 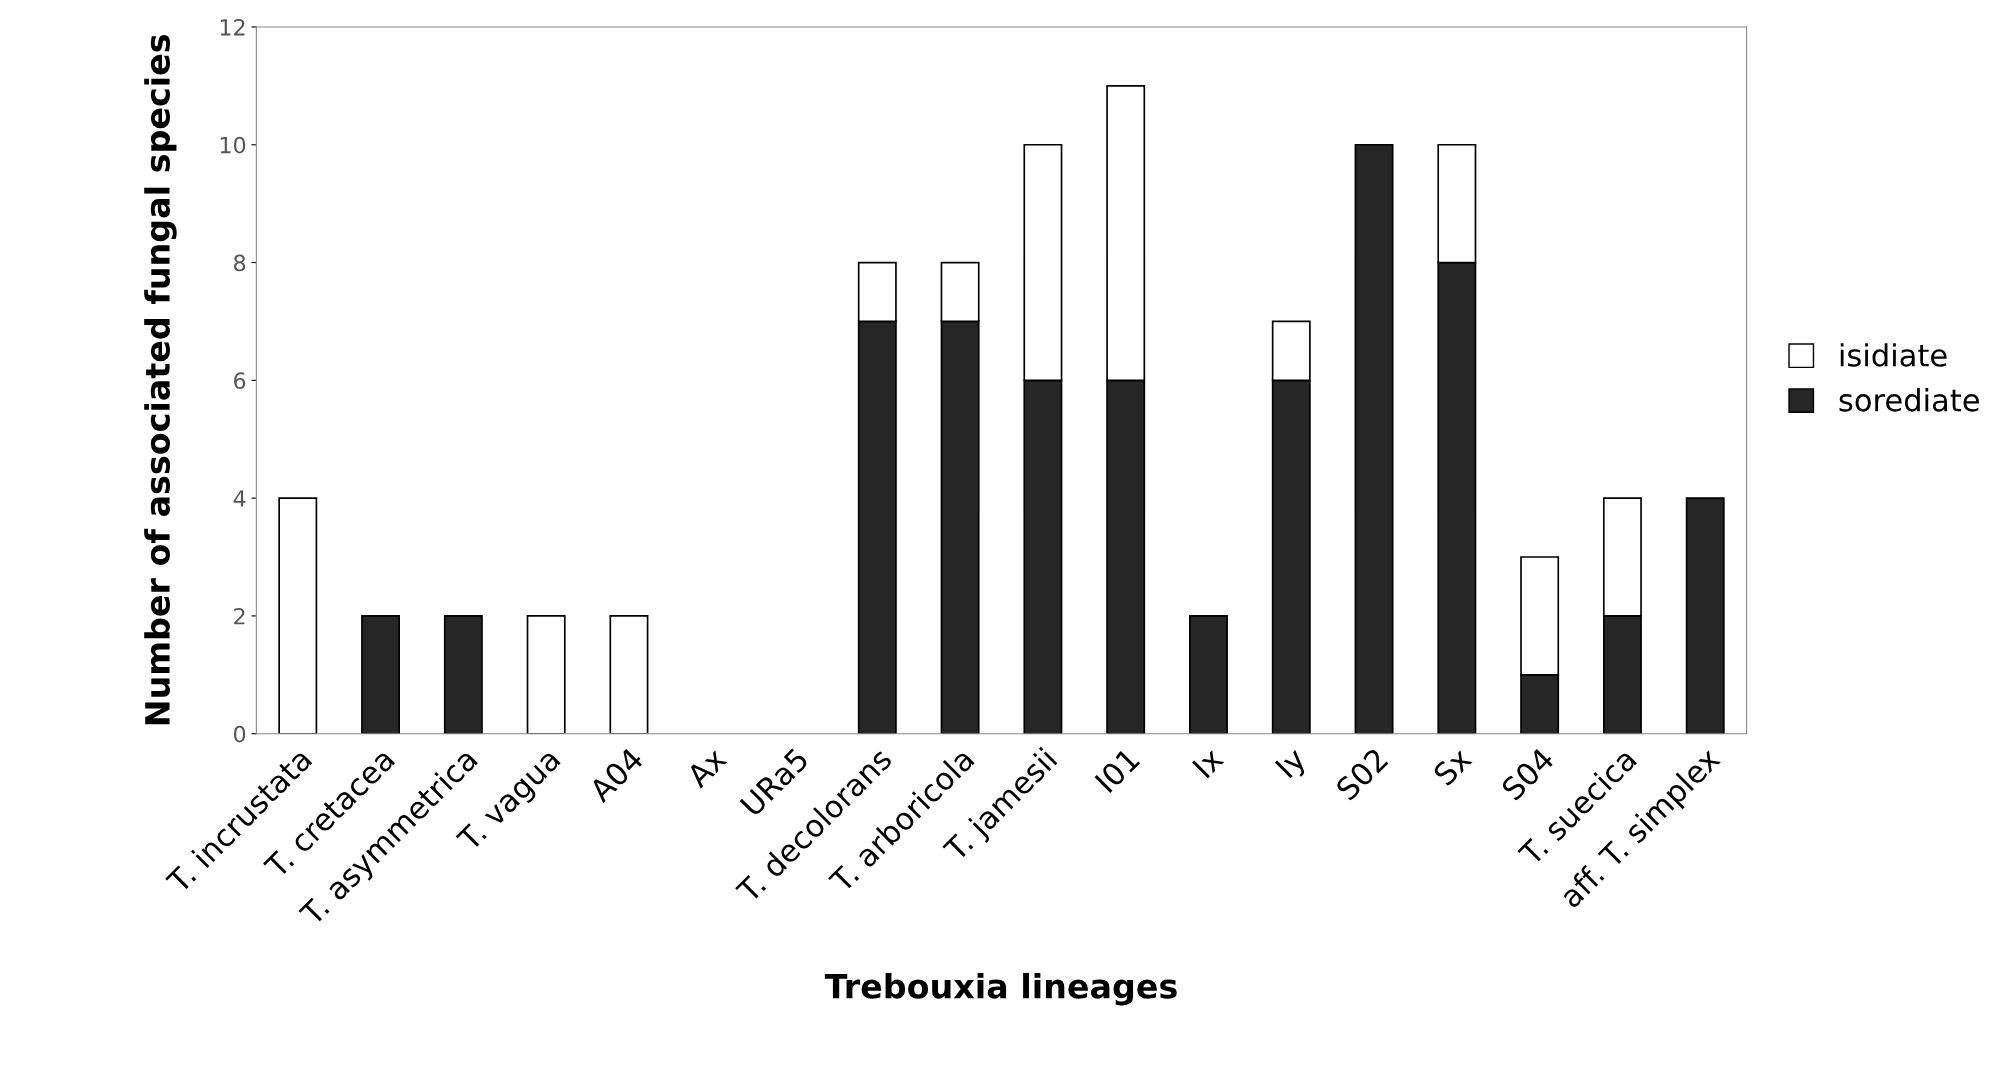 What do you see at coordinates (1361, 774) in the screenshot?
I see `x-tick-label: S02` at bounding box center [1361, 774].